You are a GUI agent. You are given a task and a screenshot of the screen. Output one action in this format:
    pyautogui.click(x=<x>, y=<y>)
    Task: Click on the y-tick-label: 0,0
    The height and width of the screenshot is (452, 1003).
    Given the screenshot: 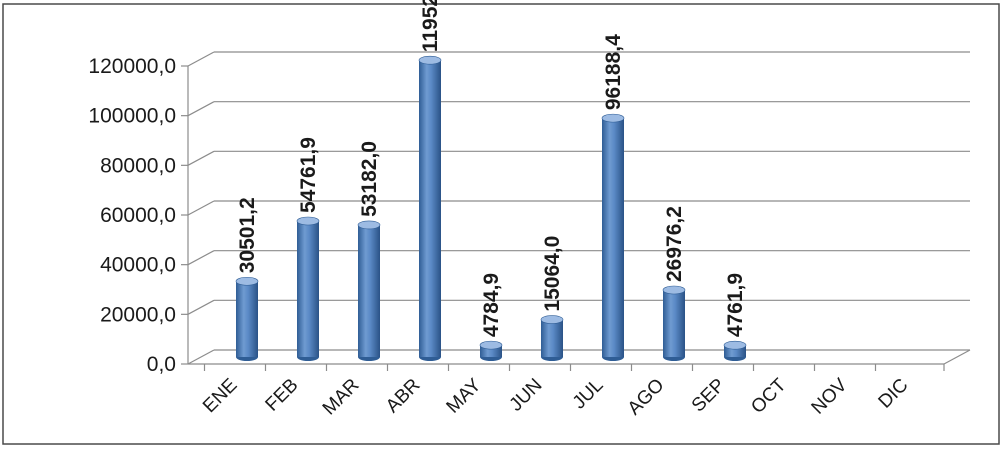 What is the action you would take?
    pyautogui.click(x=161, y=364)
    